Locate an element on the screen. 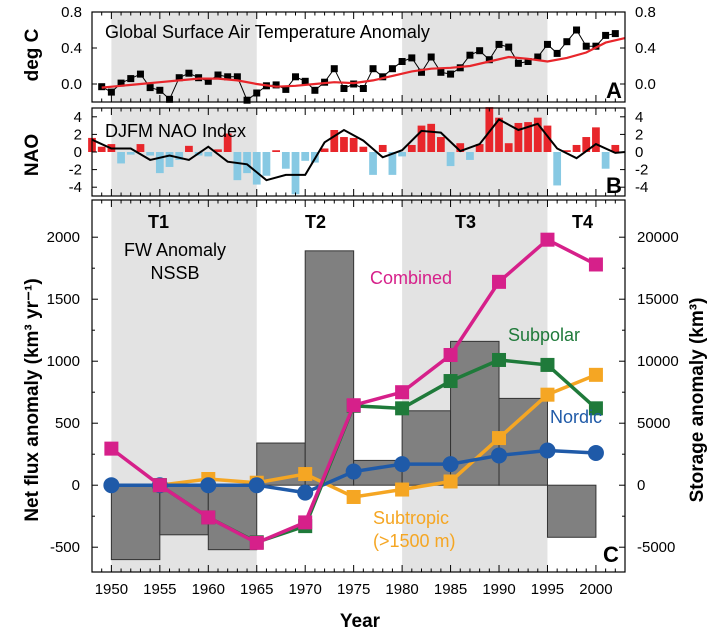 This screenshot has height=633, width=715. c-ytick-label-left: 1000 is located at coordinates (63, 361).